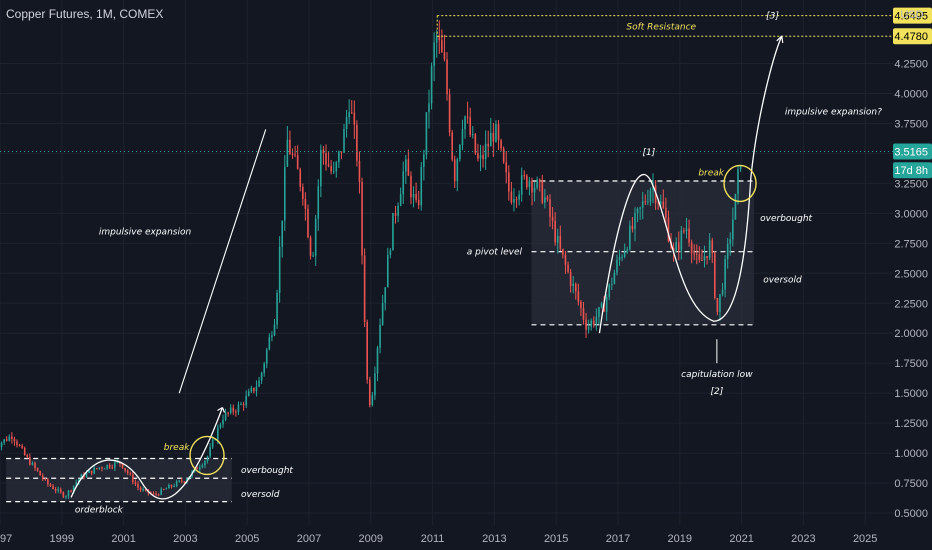  Describe the element at coordinates (260, 495) in the screenshot. I see `annotation-oversold1: oversold` at that location.